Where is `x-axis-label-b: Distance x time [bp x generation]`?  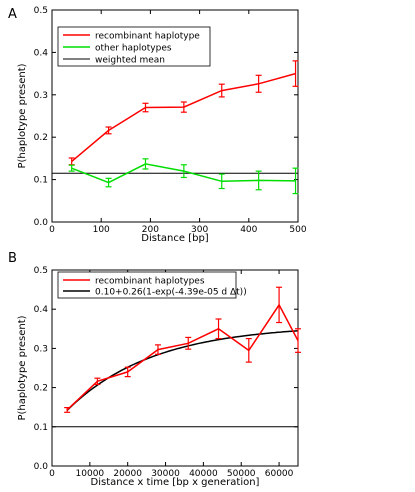
x-axis-label-b: Distance x time [bp x generation] is located at coordinates (175, 482).